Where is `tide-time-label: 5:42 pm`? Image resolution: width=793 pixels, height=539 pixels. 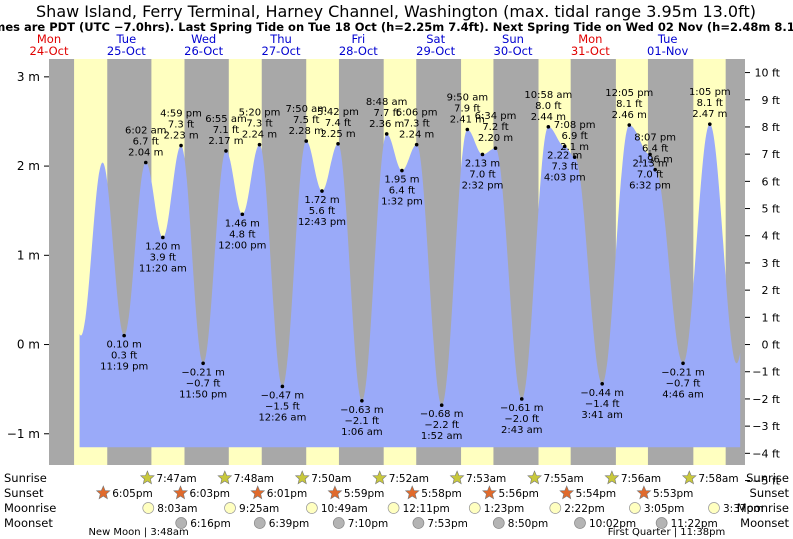
tide-time-label: 5:42 pm is located at coordinates (338, 112).